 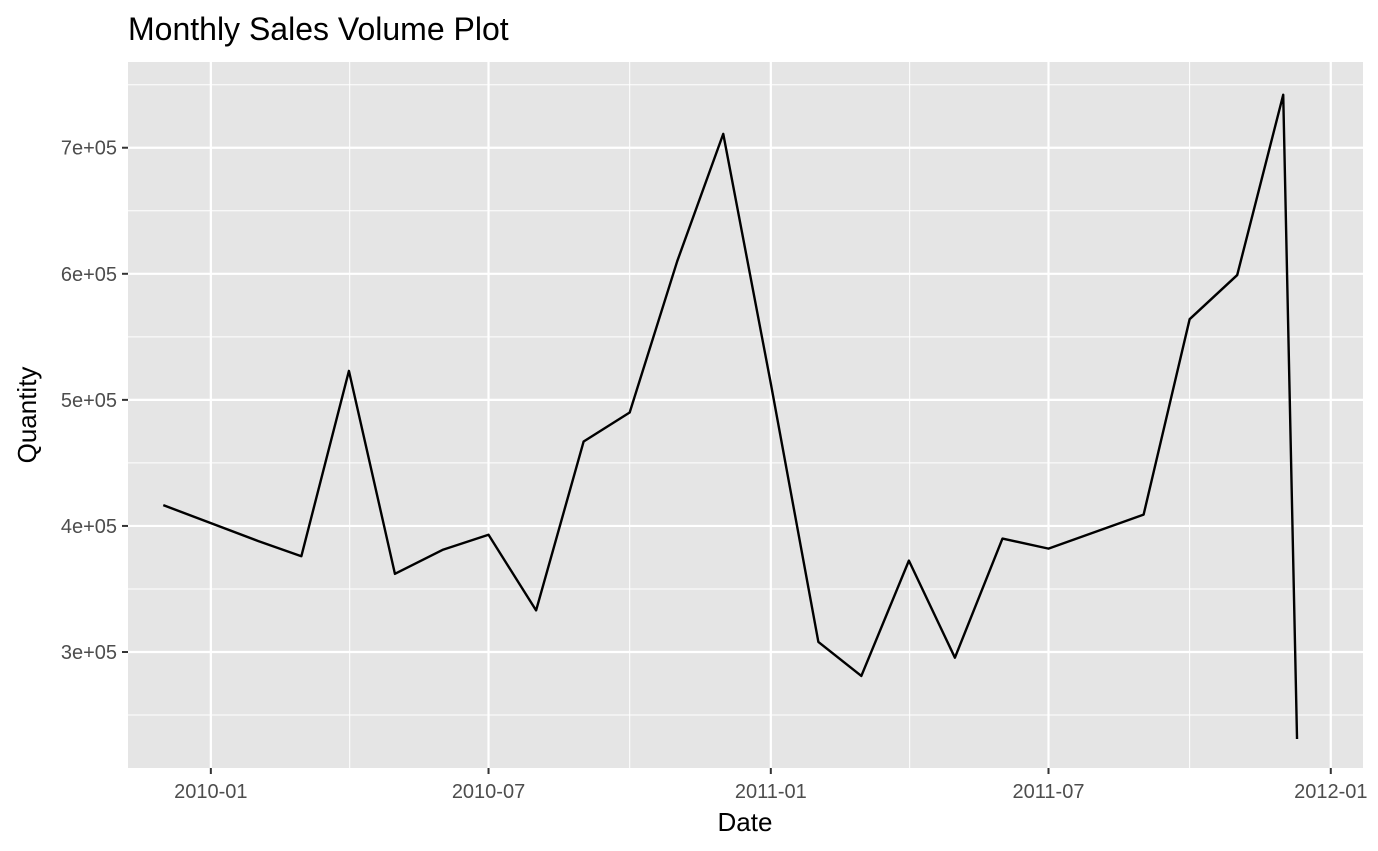 I want to click on y-tick-label: 6e+05, so click(x=89, y=275).